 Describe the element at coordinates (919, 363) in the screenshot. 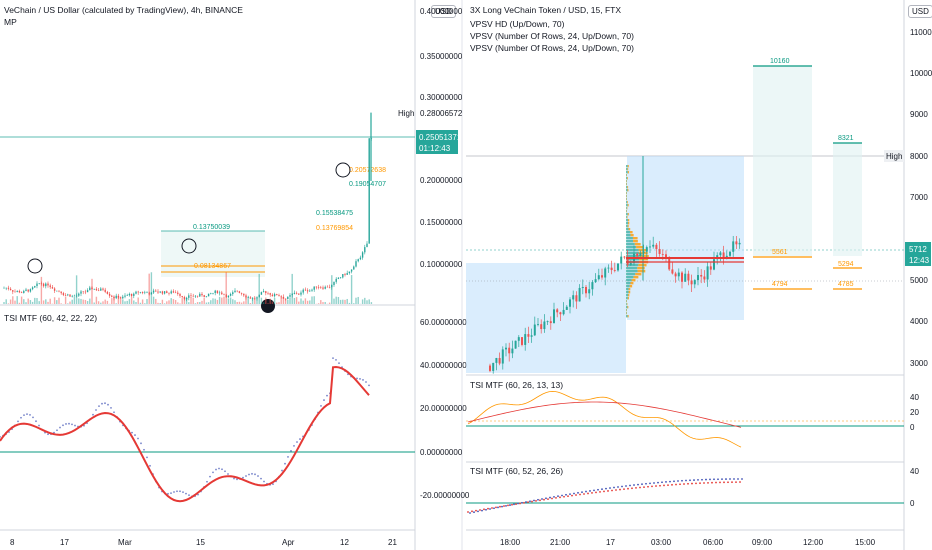

I see `right-price-tick: 3000` at that location.